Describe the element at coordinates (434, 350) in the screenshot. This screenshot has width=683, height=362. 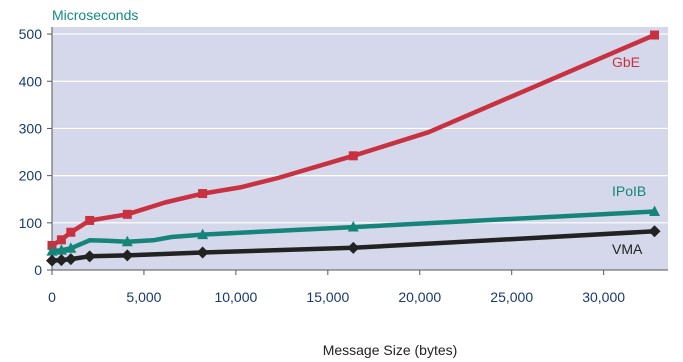
I see `x-axis-title-unit: (bytes)` at that location.